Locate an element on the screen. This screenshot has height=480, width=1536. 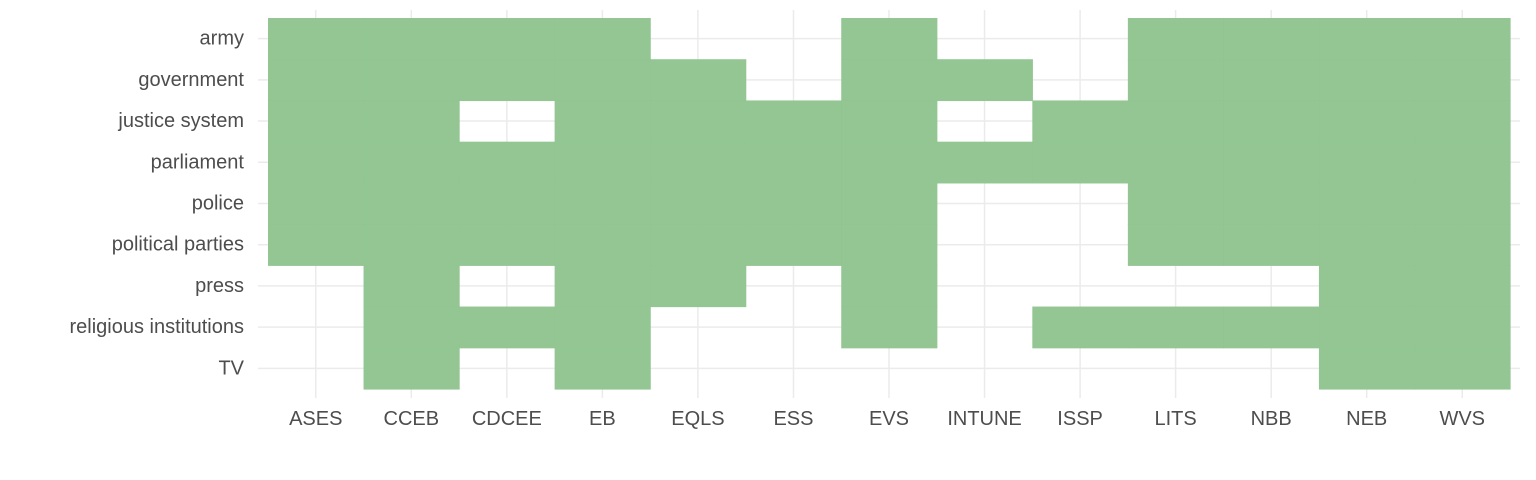
y-tick-label: justice system is located at coordinates (180, 121).